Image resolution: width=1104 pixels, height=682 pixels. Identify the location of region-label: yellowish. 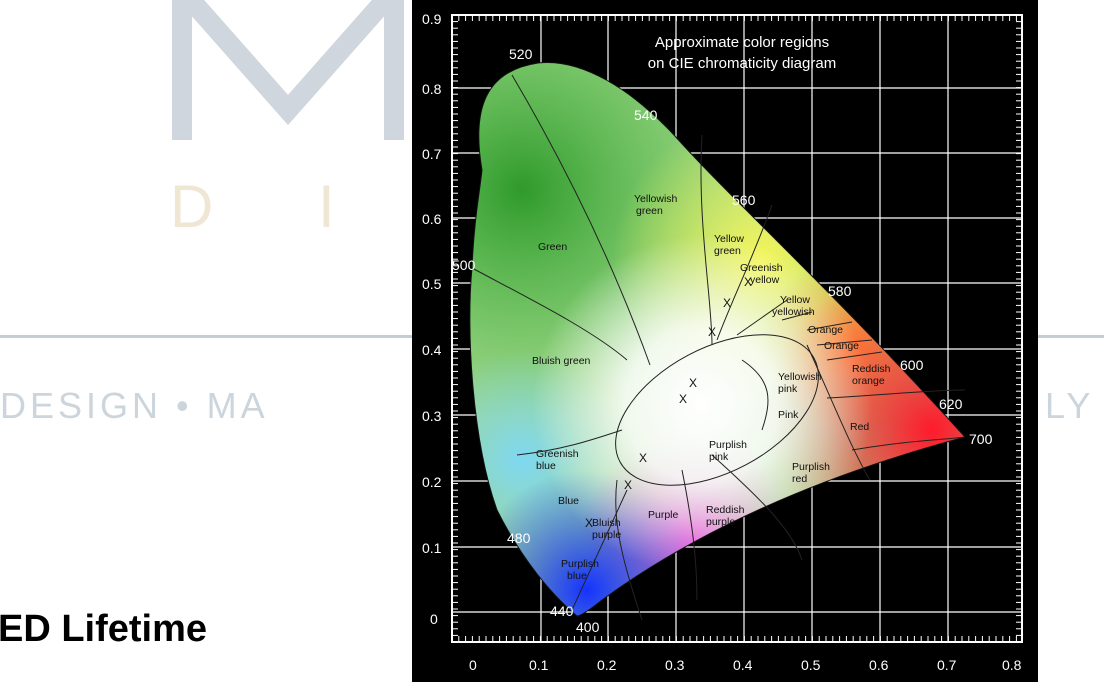
(793, 312).